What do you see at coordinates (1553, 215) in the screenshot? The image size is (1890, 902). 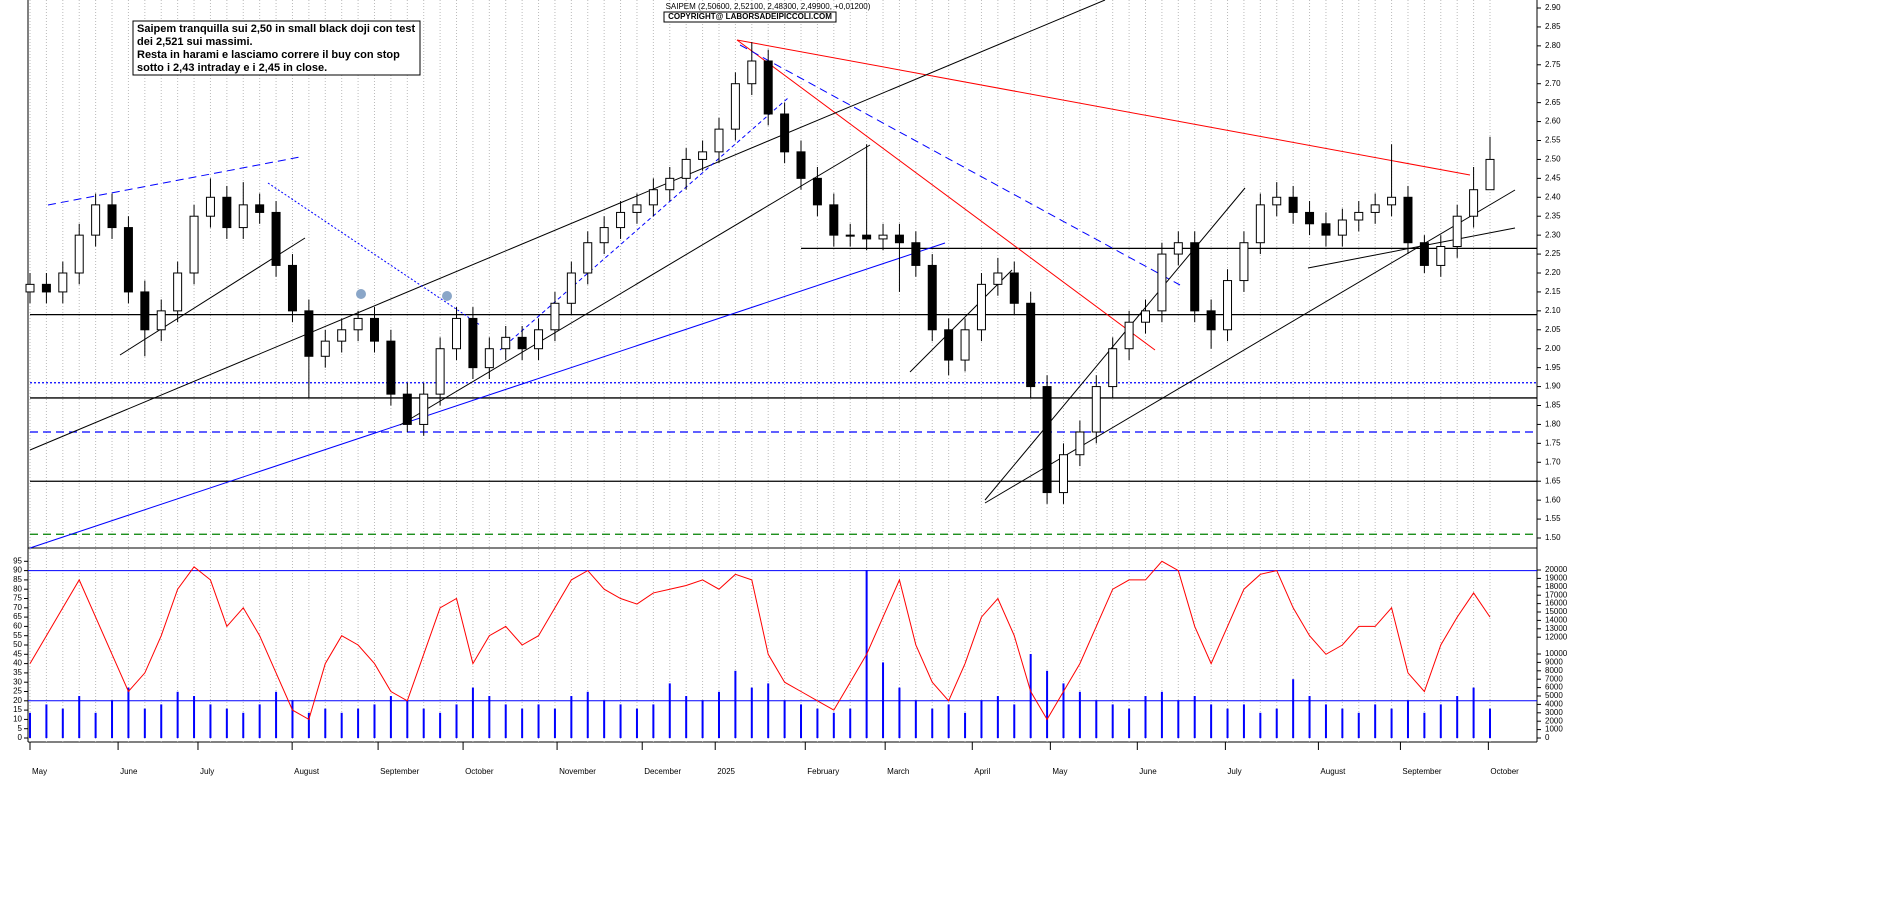 I see `y-tick-label: 2.35` at bounding box center [1553, 215].